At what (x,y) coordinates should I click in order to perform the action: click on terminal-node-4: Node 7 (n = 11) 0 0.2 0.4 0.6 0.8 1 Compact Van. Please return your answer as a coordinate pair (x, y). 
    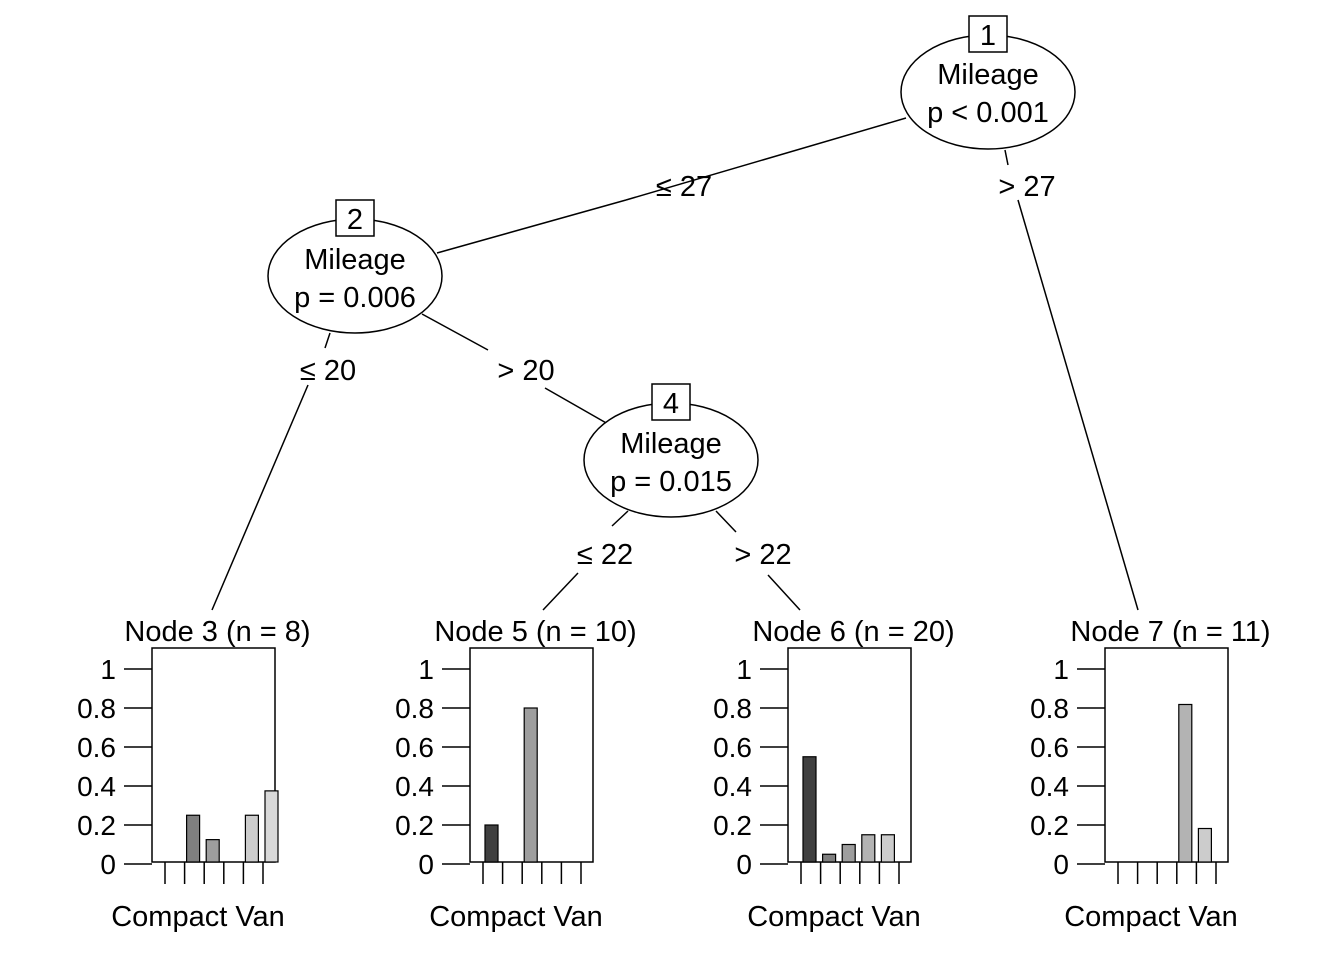
    Looking at the image, I should click on (1150, 774).